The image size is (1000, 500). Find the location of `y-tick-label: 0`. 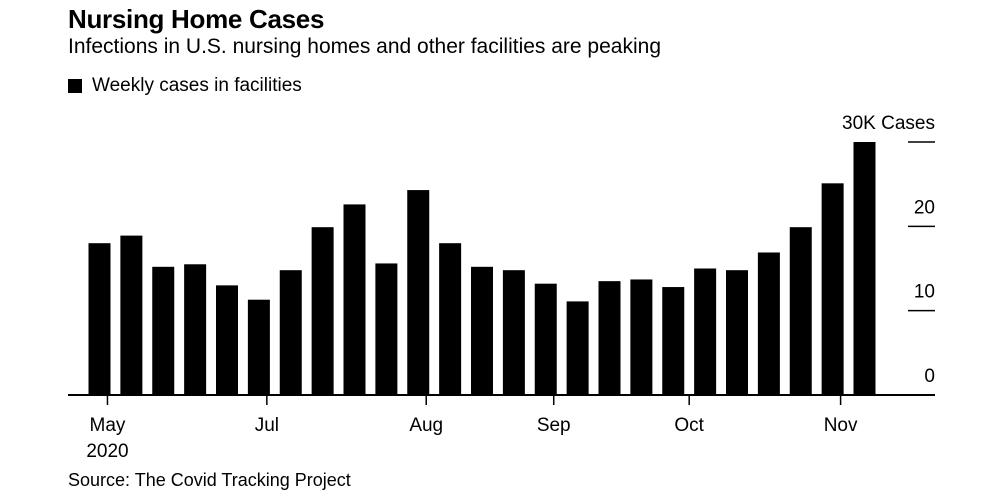

y-tick-label: 0 is located at coordinates (929, 376).